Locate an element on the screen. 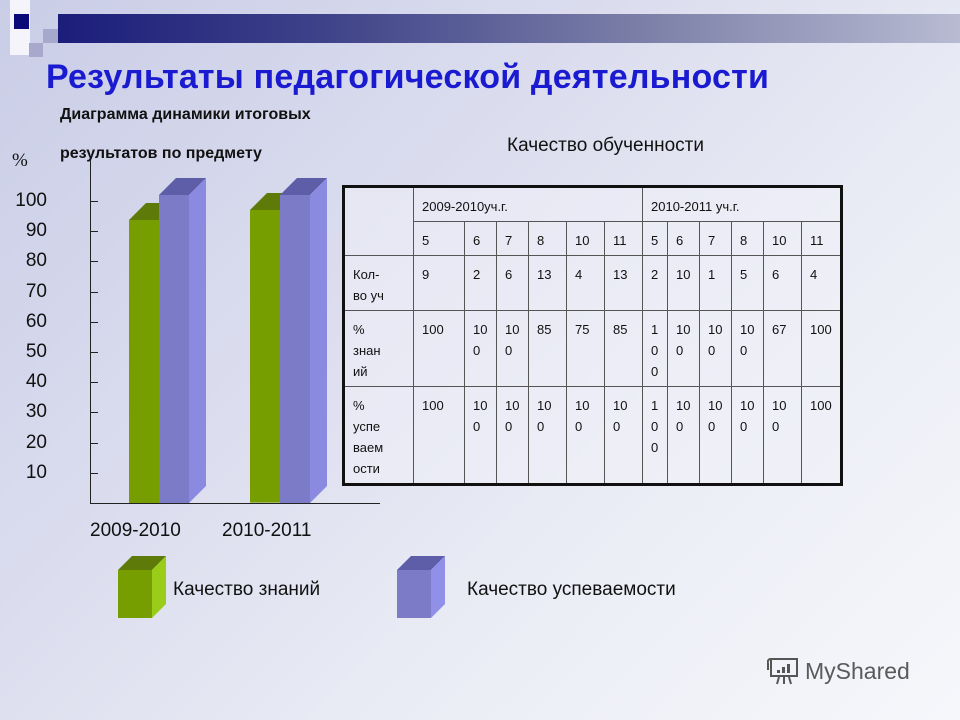  decor-square-navy is located at coordinates (21, 21).